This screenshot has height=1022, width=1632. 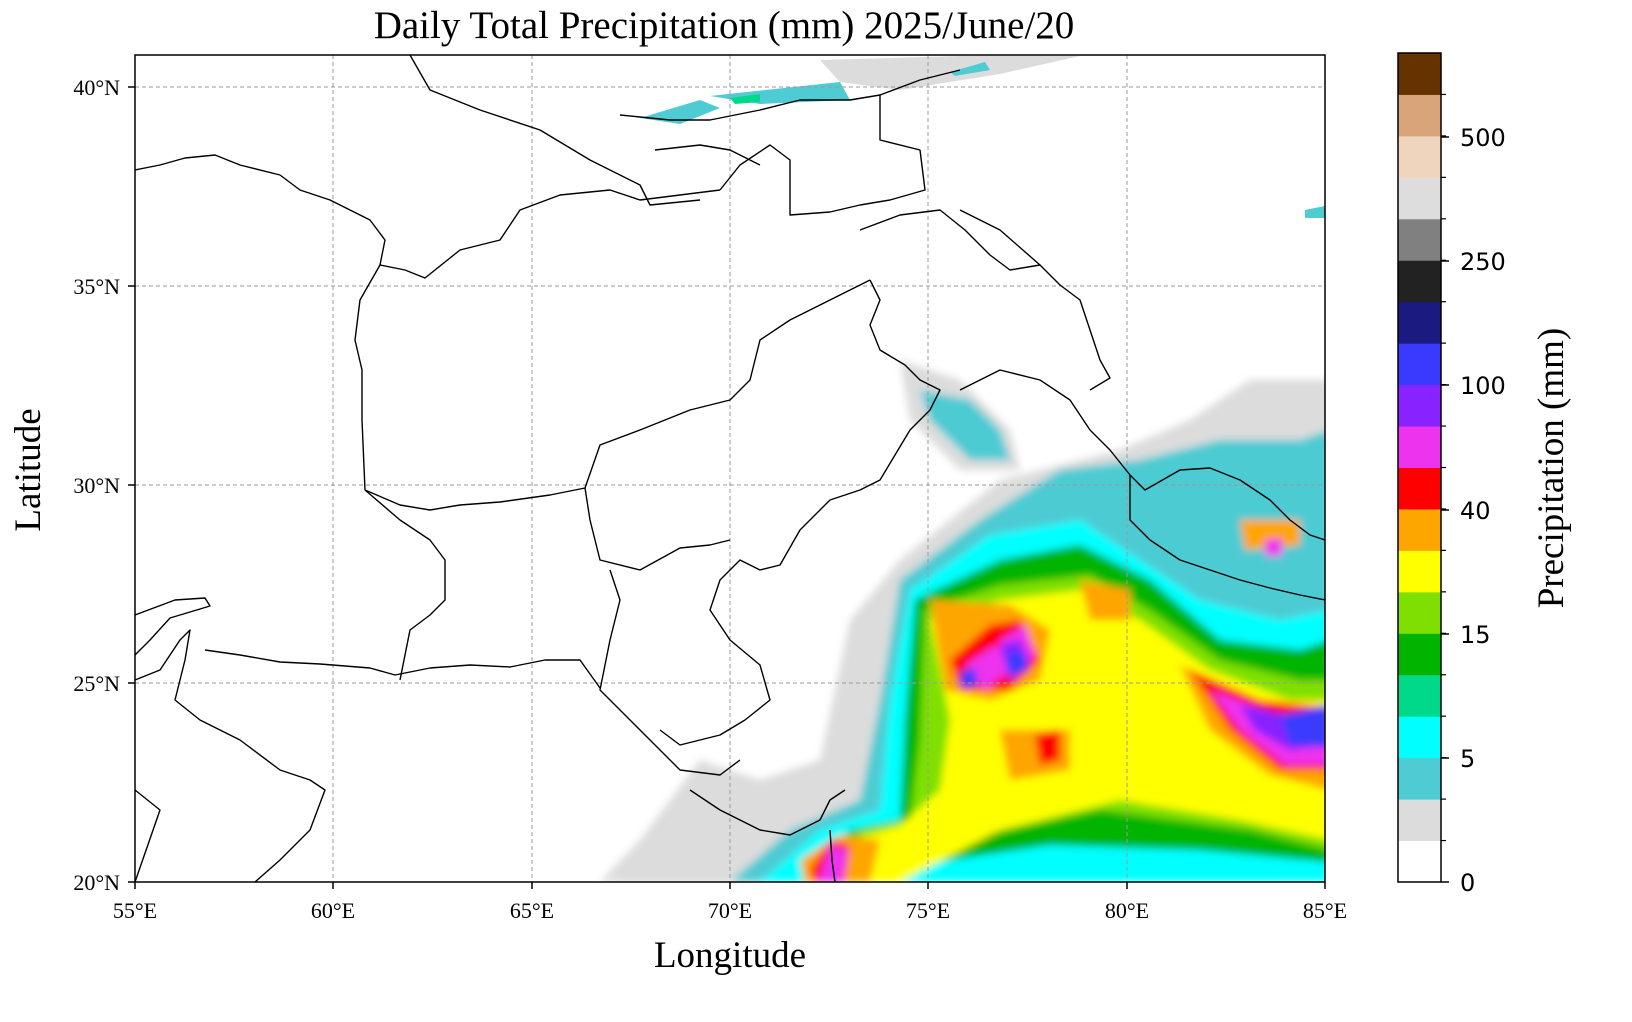 I want to click on colorbar: 0 5 15 40 100 250 500 Precipitation (mm), so click(x=1484, y=474).